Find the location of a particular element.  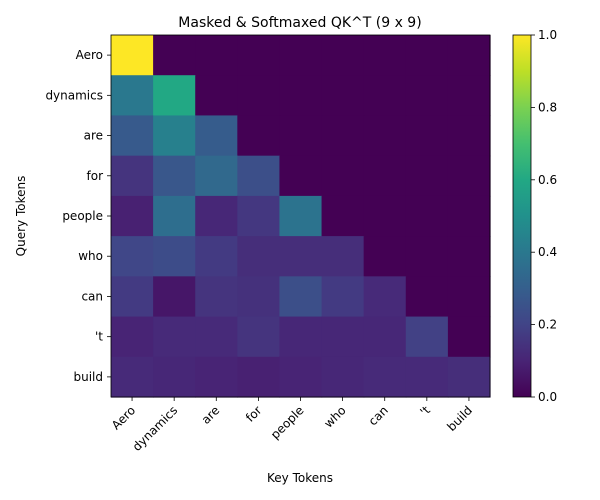

y-tick-label: build is located at coordinates (88, 377).